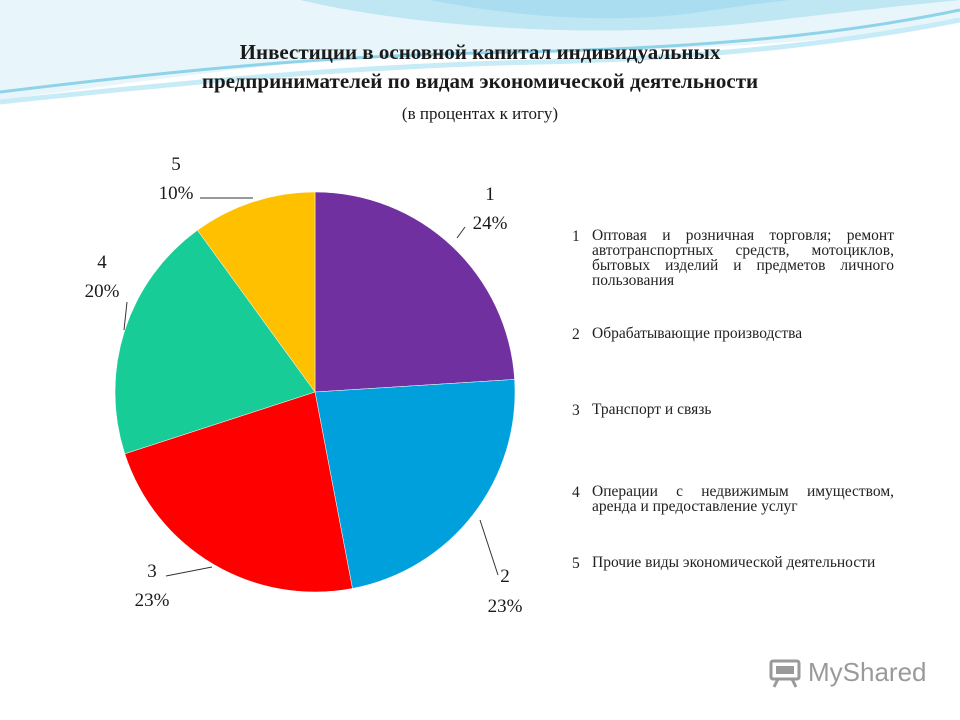 The height and width of the screenshot is (720, 960). I want to click on legend-number: 4, so click(576, 492).